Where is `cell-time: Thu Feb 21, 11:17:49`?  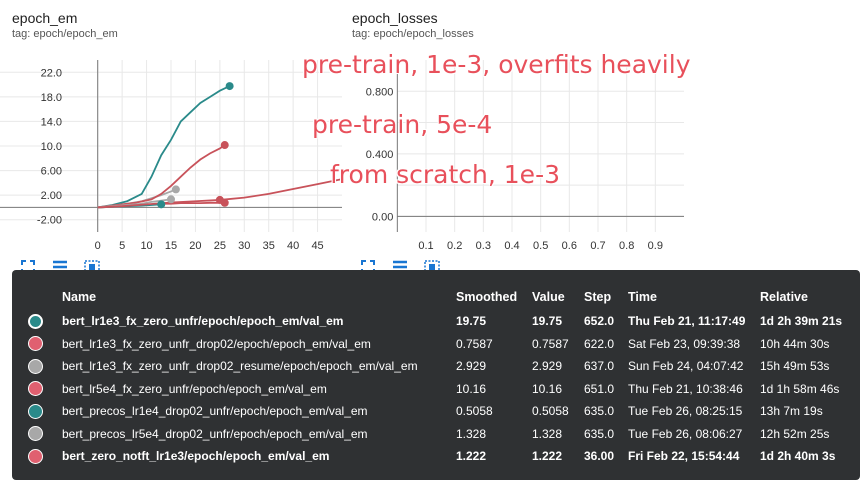
cell-time: Thu Feb 21, 11:17:49 is located at coordinates (687, 321).